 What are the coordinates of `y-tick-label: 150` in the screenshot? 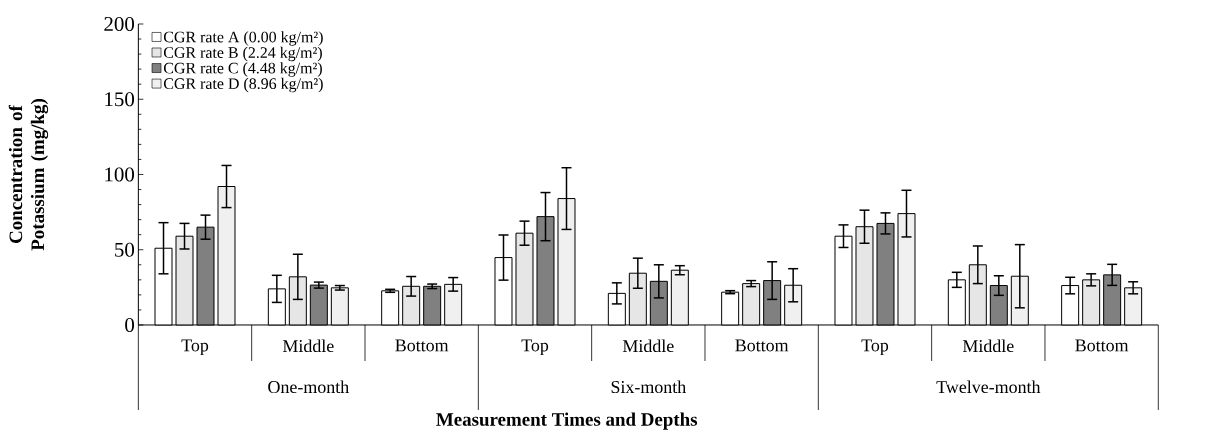 It's located at (120, 99).